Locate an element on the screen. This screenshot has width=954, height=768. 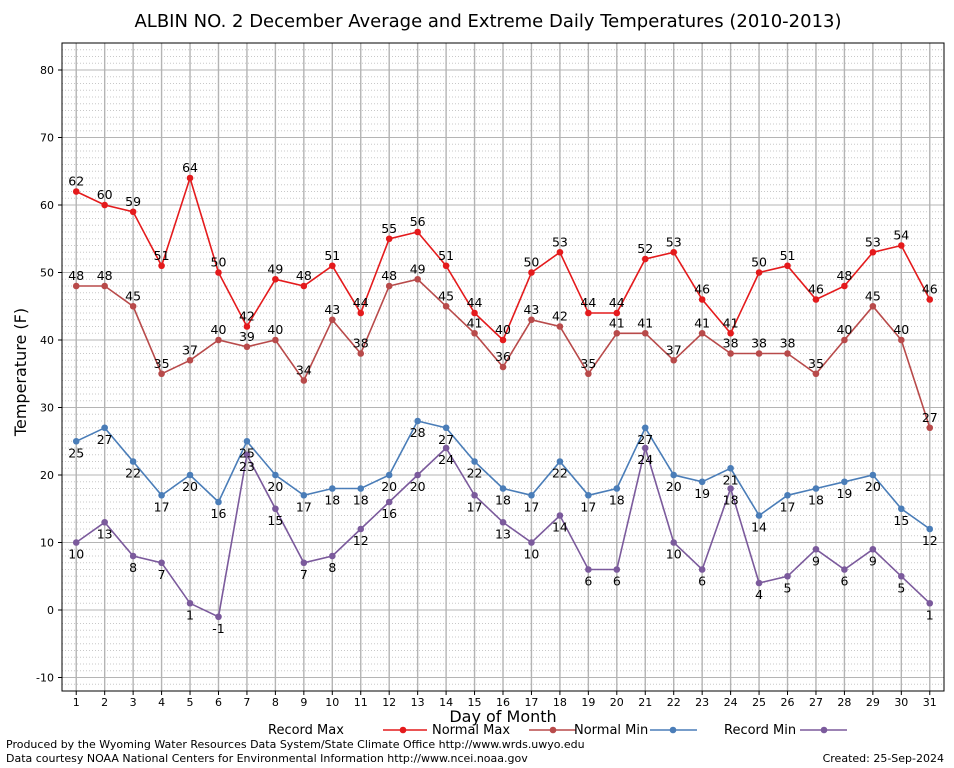
data-label-record-max: 62 is located at coordinates (76, 181).